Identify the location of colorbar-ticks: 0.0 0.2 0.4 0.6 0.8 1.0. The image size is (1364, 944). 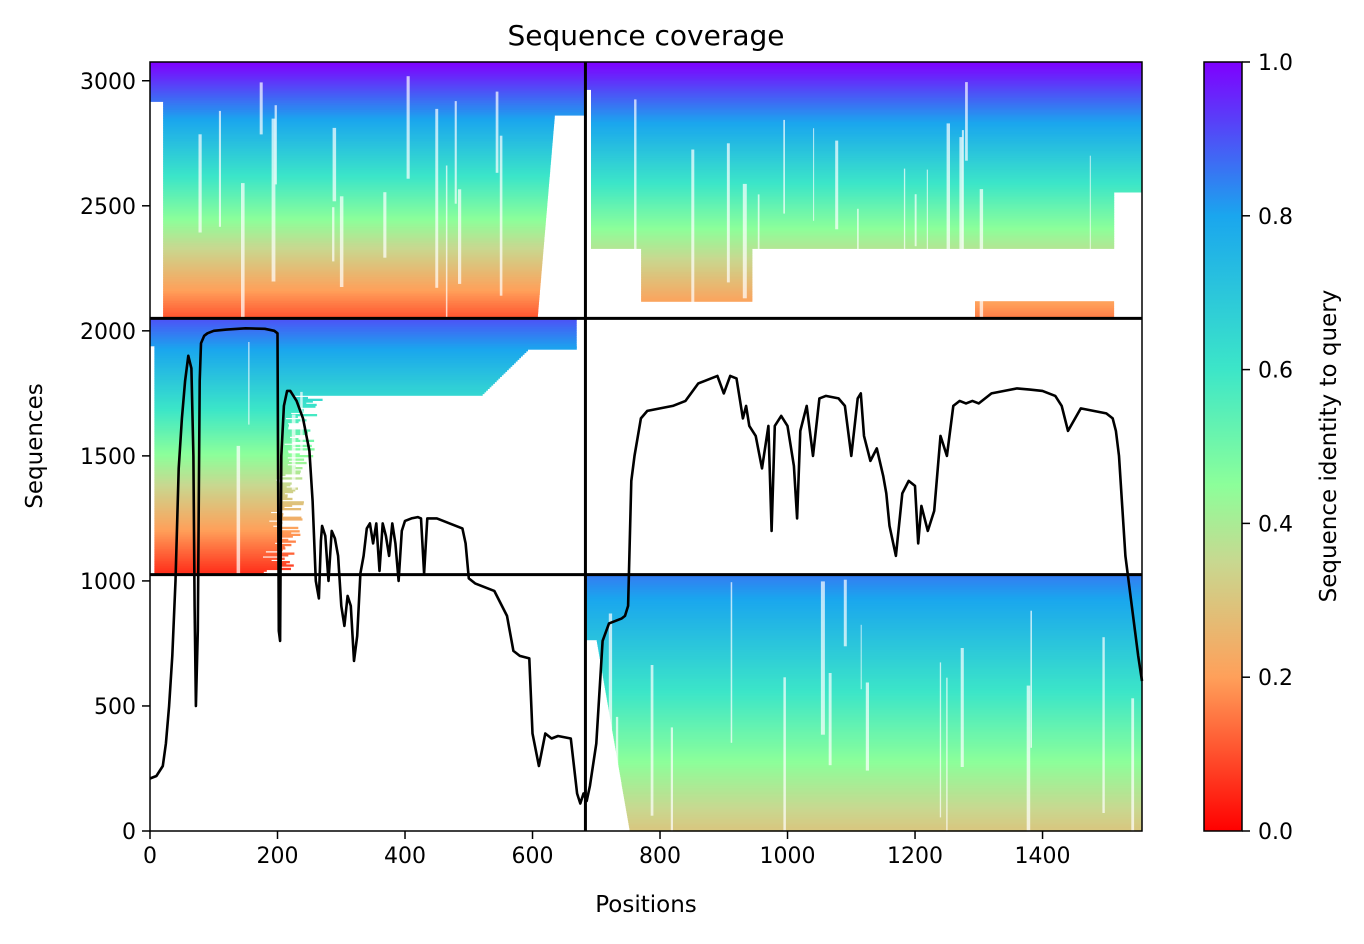
(1267, 448).